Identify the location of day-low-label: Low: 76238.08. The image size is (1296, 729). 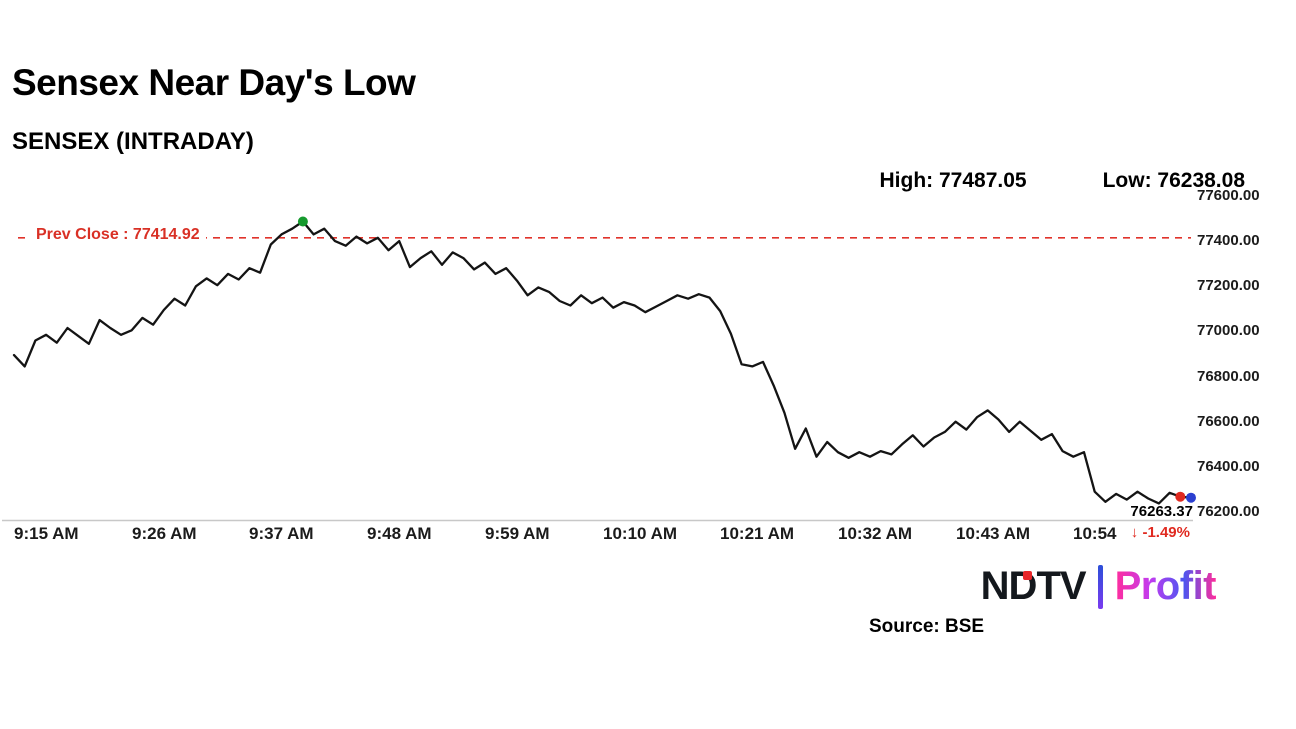
(1173, 180).